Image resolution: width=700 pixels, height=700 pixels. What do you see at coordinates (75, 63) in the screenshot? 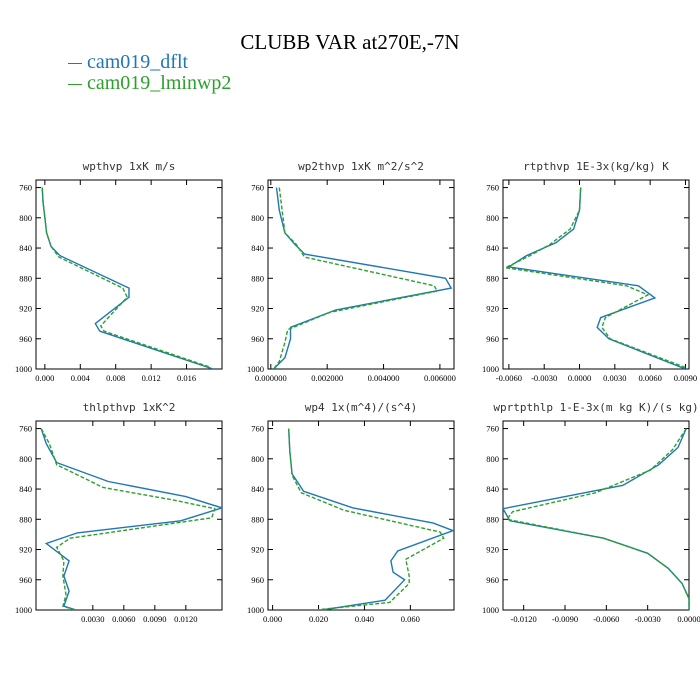
I see `legend-line-dflt` at bounding box center [75, 63].